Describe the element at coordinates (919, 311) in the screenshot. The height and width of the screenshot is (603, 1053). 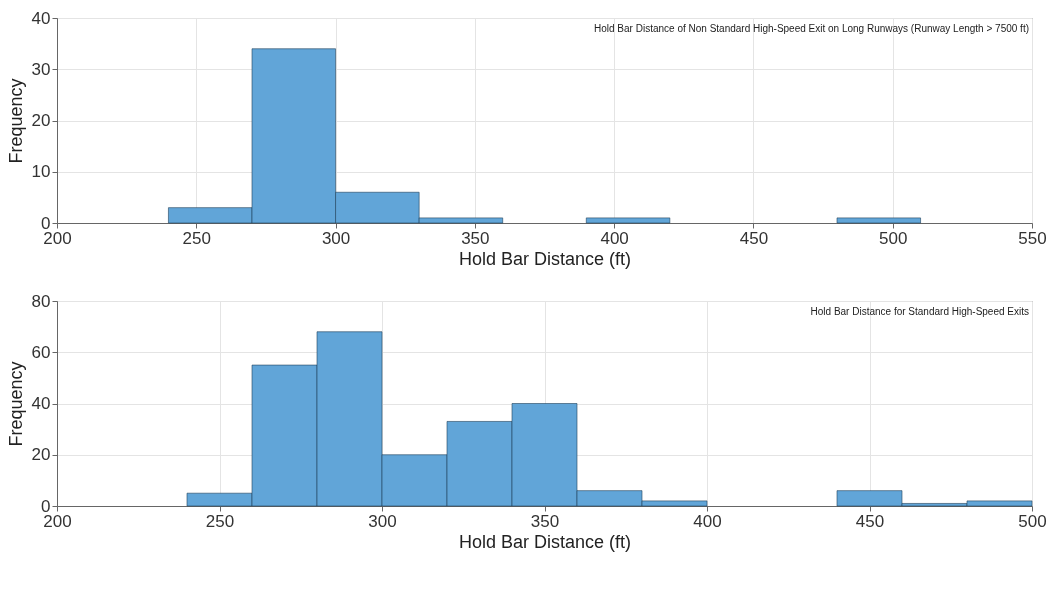
I see `annotation: Hold Bar Distance for Standard High-Speed Exits` at that location.